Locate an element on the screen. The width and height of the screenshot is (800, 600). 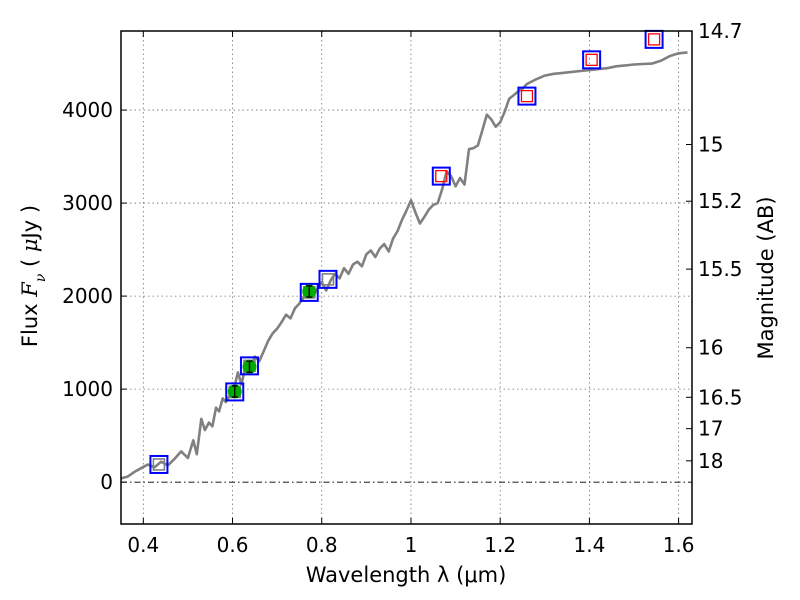
y-tick-label: 3000 is located at coordinates (87, 203).